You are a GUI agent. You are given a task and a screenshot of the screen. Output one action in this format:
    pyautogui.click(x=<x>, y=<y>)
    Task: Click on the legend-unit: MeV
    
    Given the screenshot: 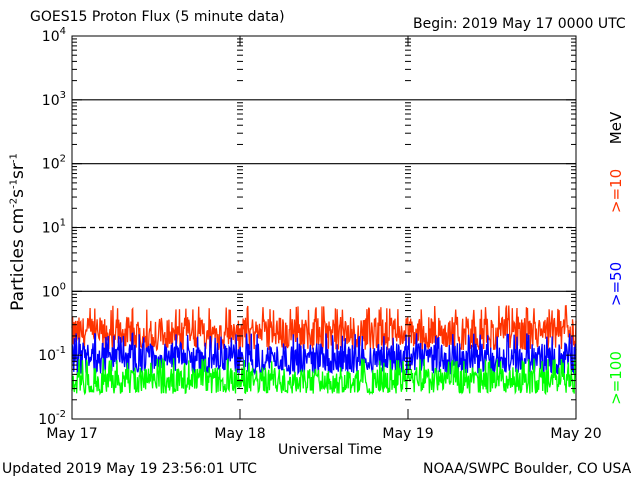 What is the action you would take?
    pyautogui.click(x=616, y=128)
    